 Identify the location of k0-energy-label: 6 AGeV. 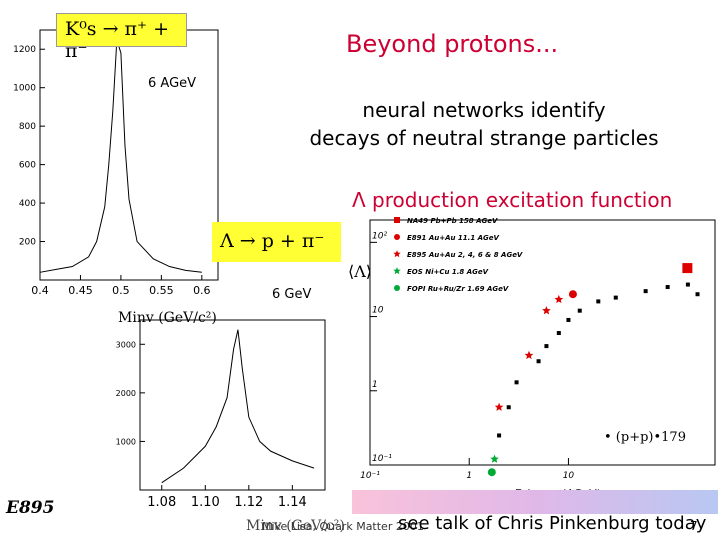
(172, 83).